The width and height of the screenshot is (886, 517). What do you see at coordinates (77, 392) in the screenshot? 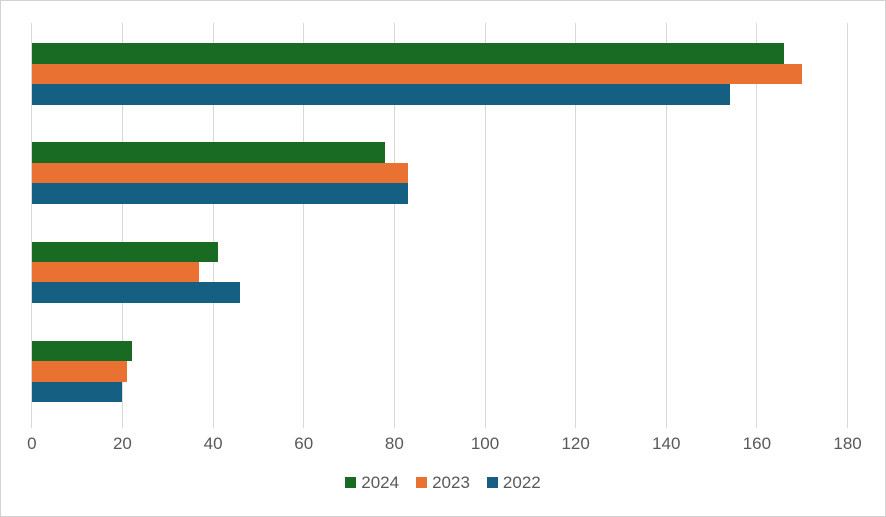
I see `bar-2022-group4` at bounding box center [77, 392].